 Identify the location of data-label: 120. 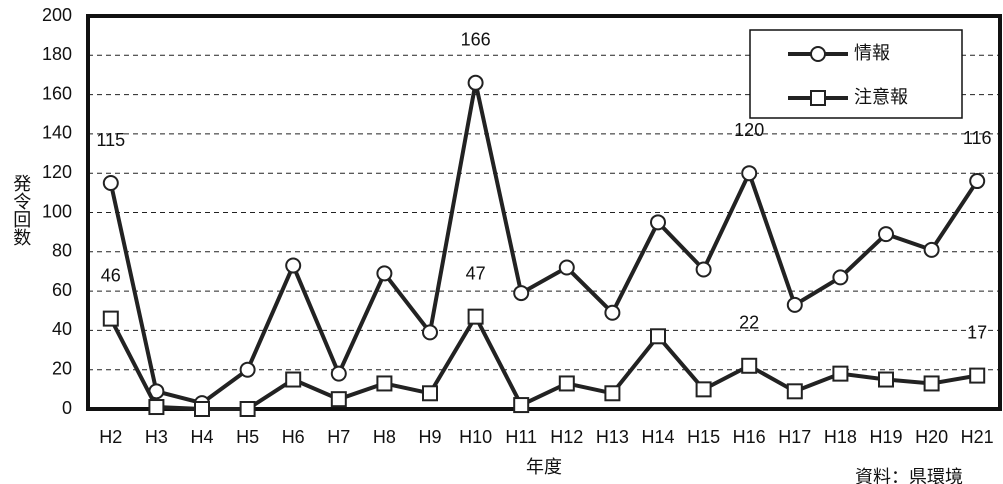
(749, 130).